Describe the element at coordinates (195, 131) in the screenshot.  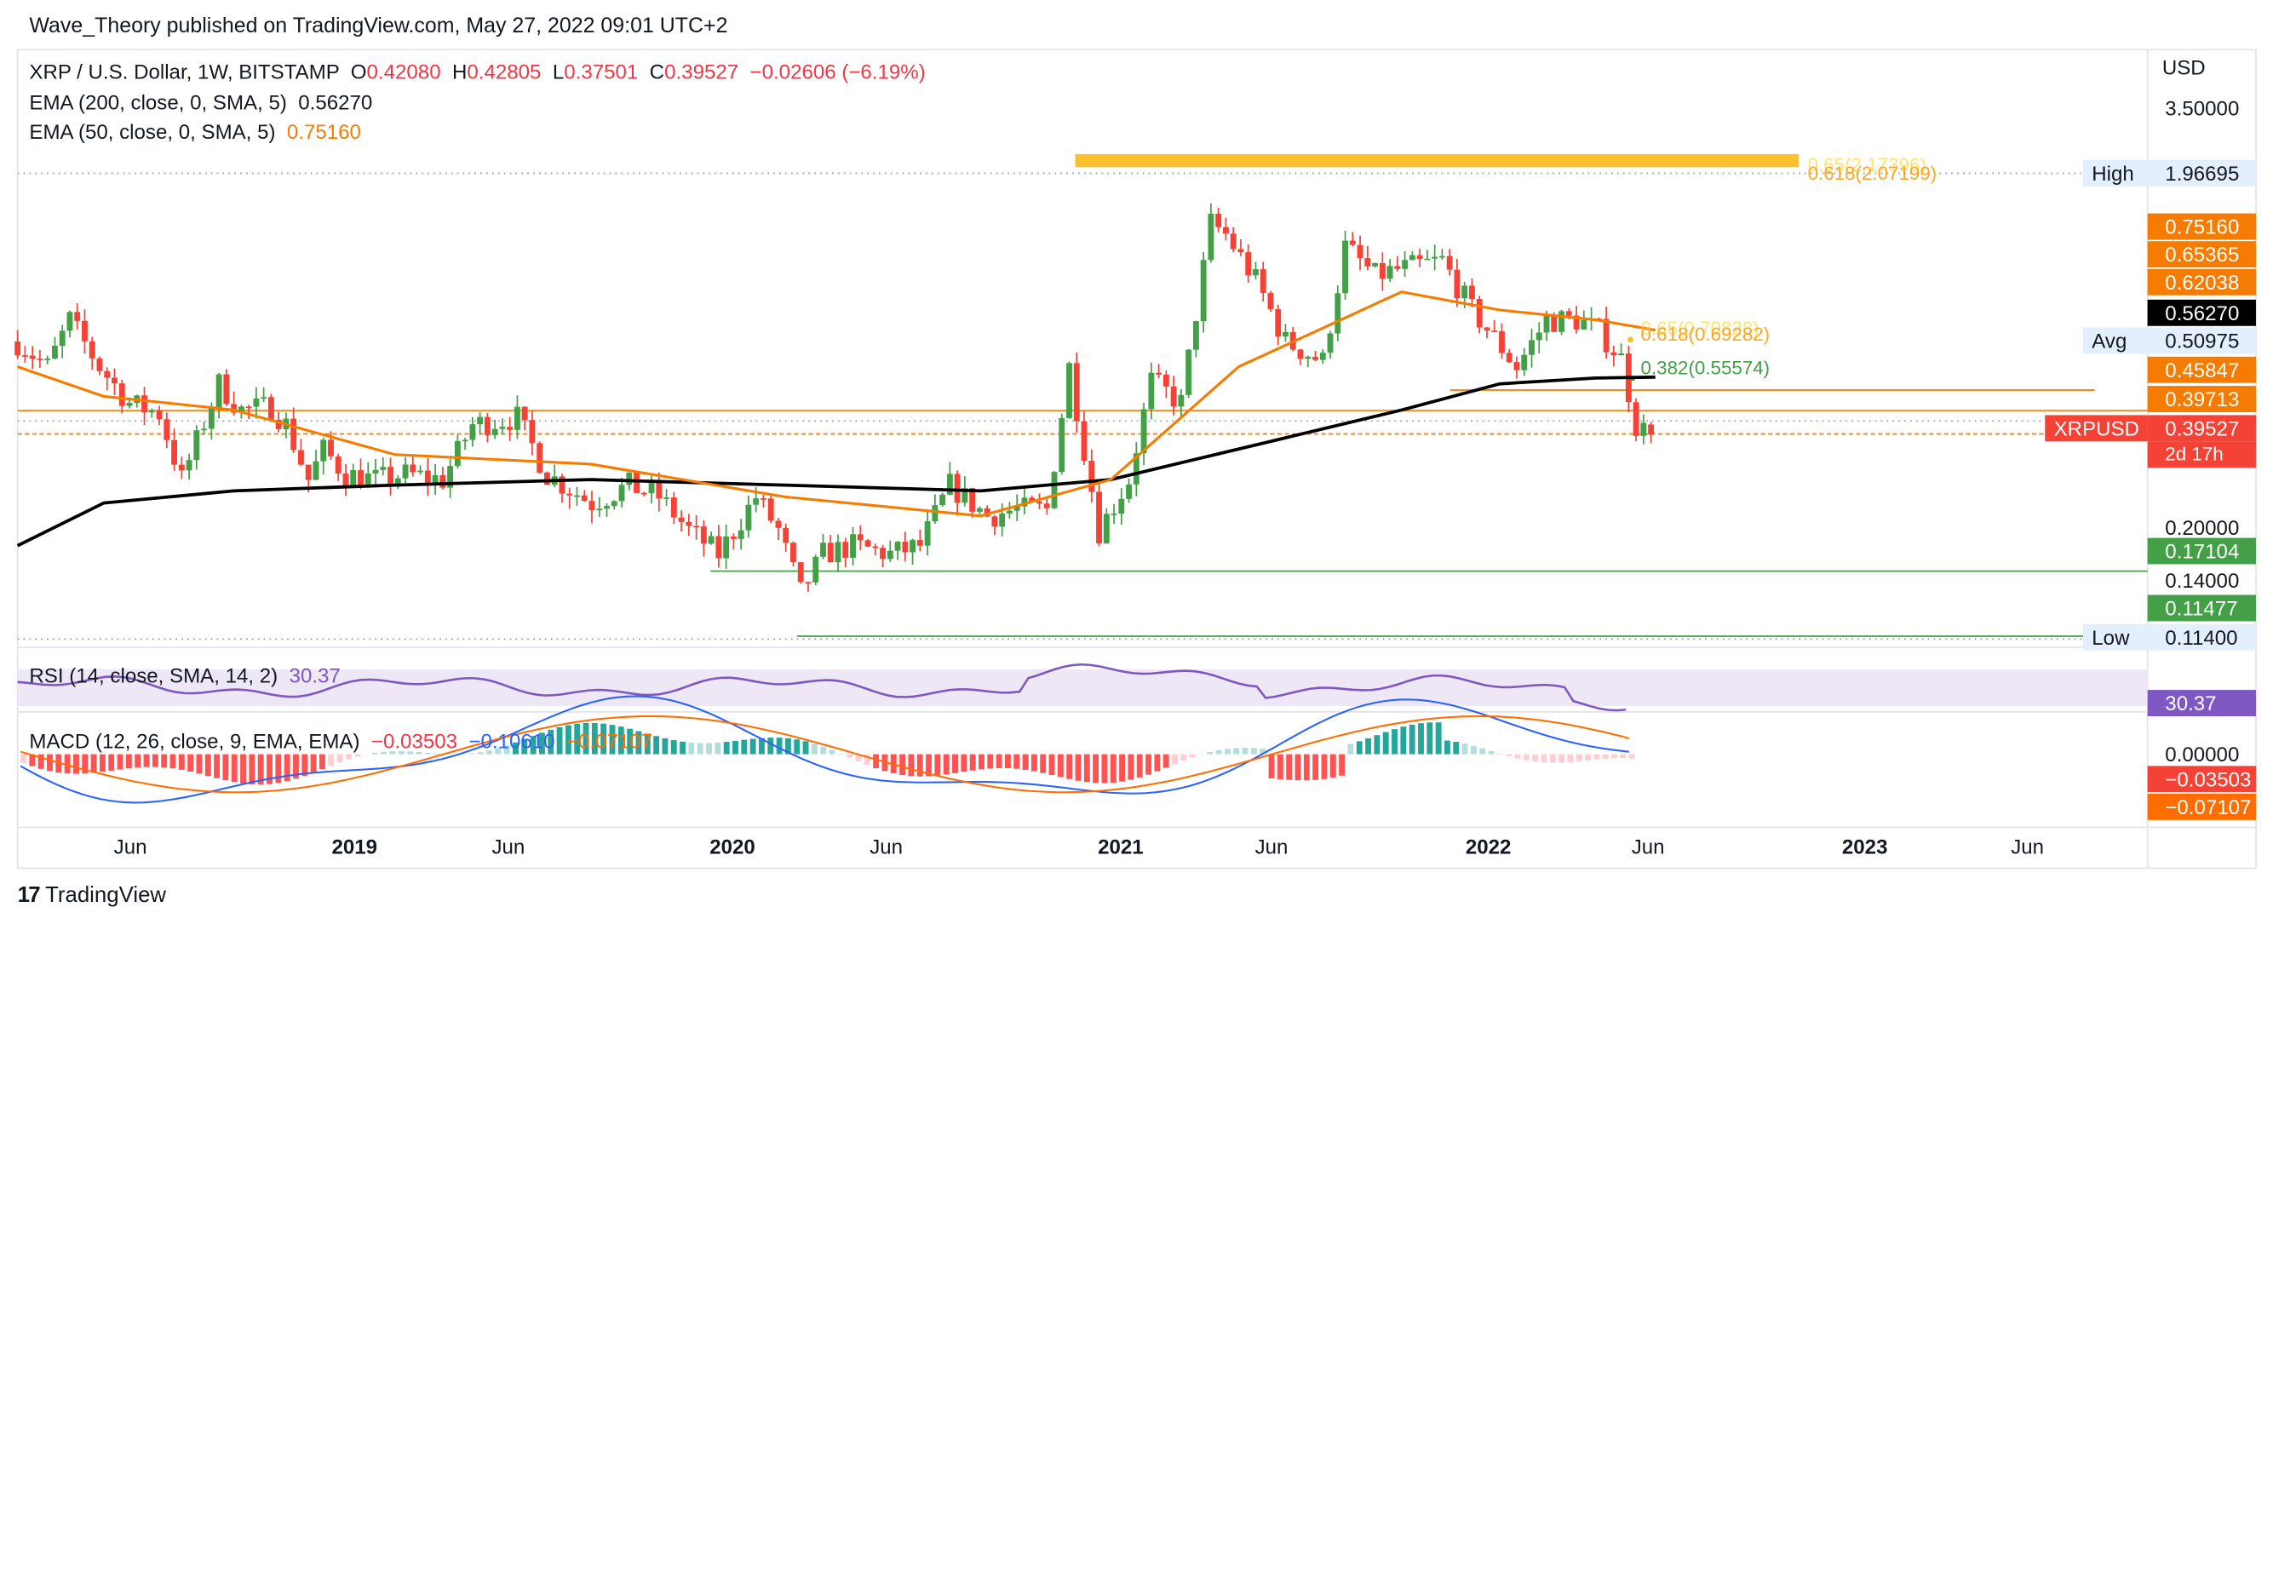
I see `ema50-legend: EMA (50, close, 0, SMA, 5) 0.75160` at that location.